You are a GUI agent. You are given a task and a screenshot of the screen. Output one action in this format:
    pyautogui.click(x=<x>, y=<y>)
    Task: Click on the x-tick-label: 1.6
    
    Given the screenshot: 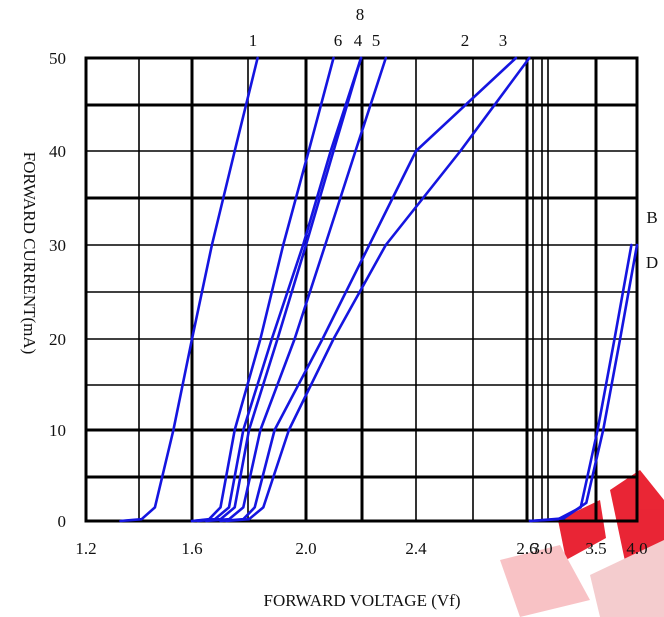 What is the action you would take?
    pyautogui.click(x=191, y=548)
    